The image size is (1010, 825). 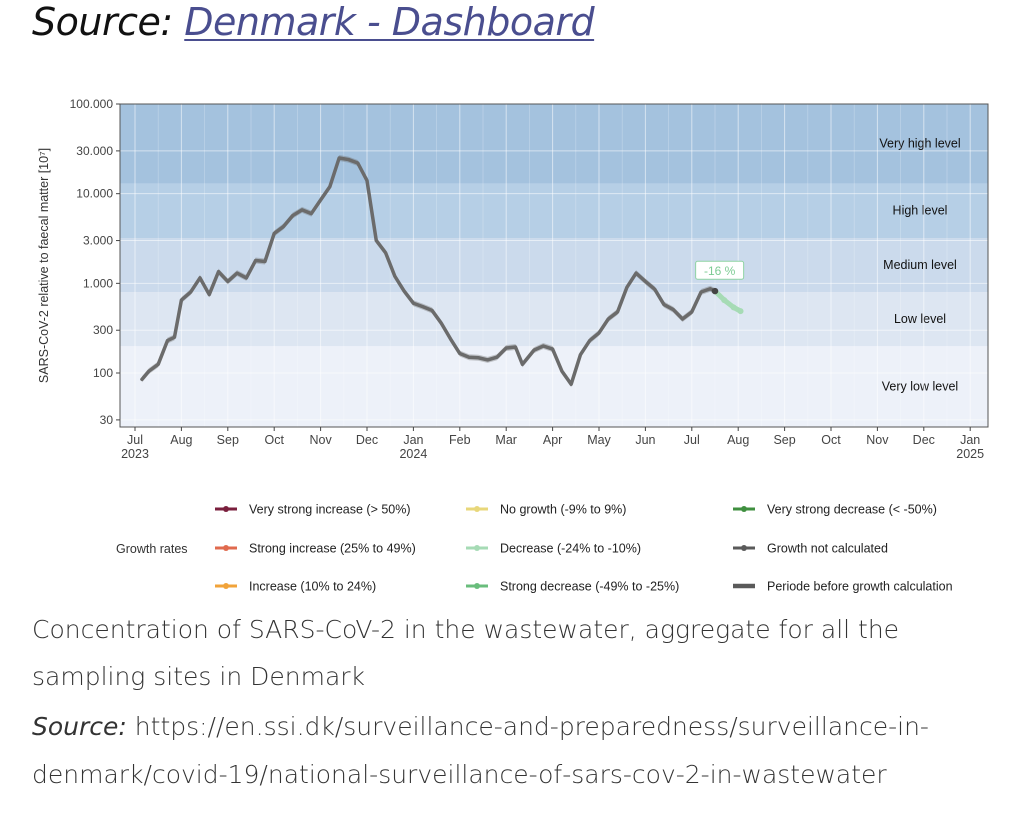 I want to click on legend-item-label: Decrease (-24% to -10%), so click(x=570, y=549).